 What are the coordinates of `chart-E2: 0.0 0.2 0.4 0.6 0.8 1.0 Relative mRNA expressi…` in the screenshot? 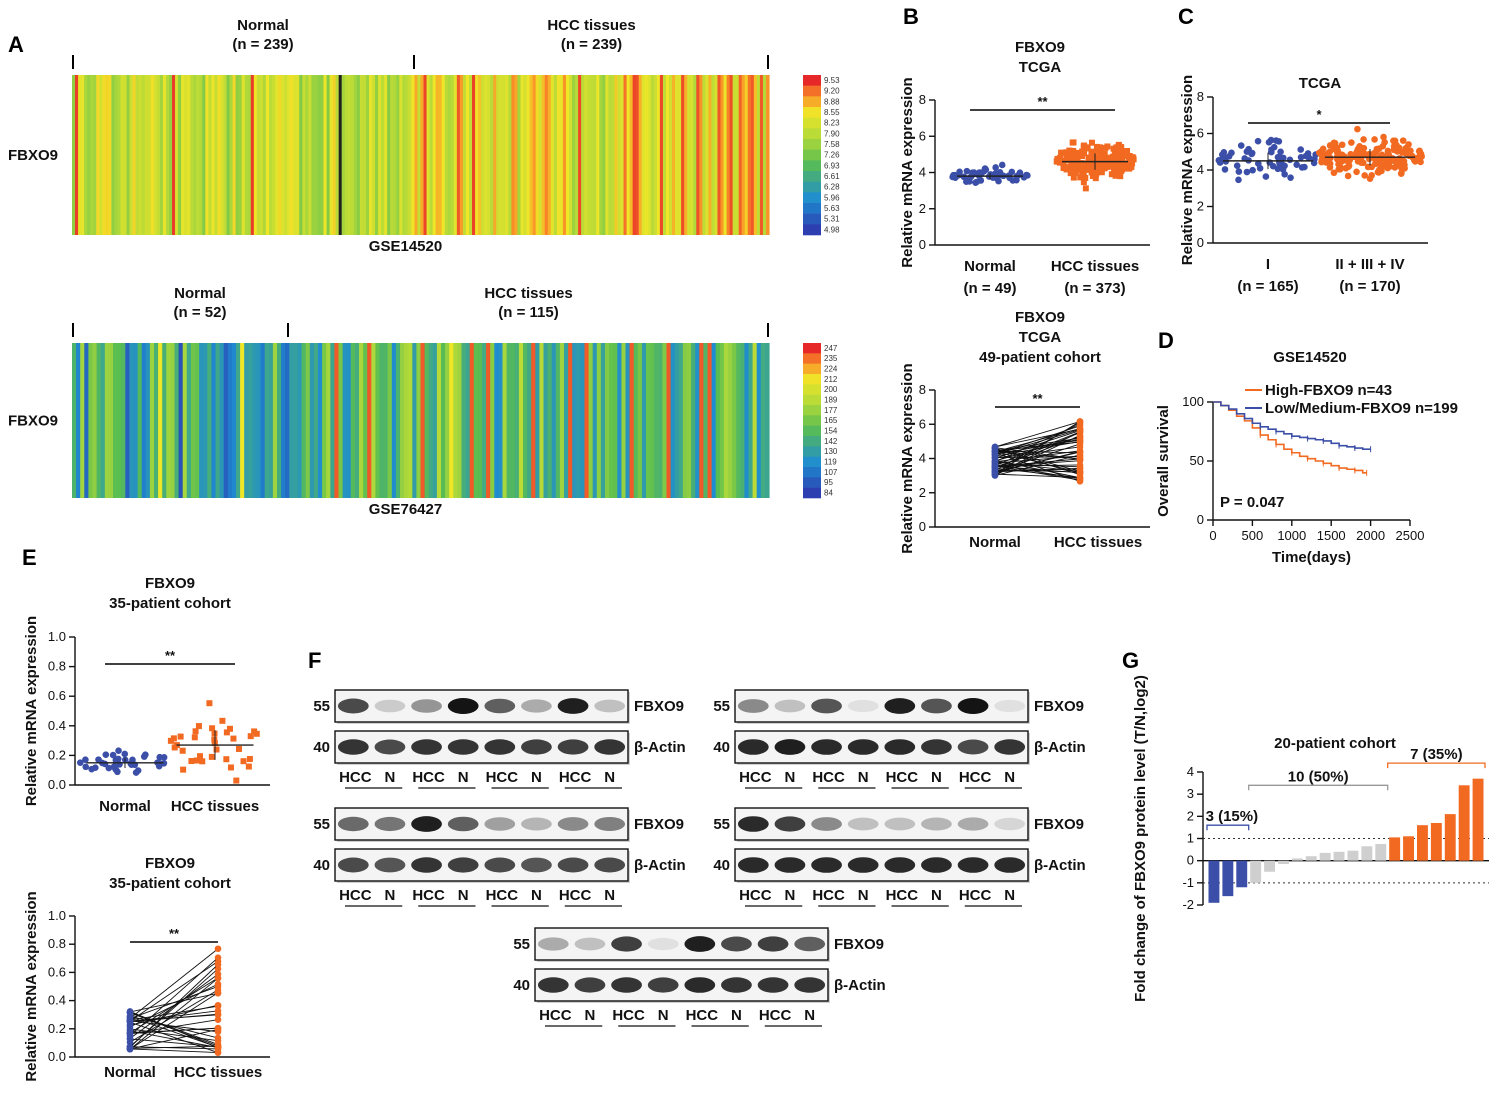 It's located at (146, 968).